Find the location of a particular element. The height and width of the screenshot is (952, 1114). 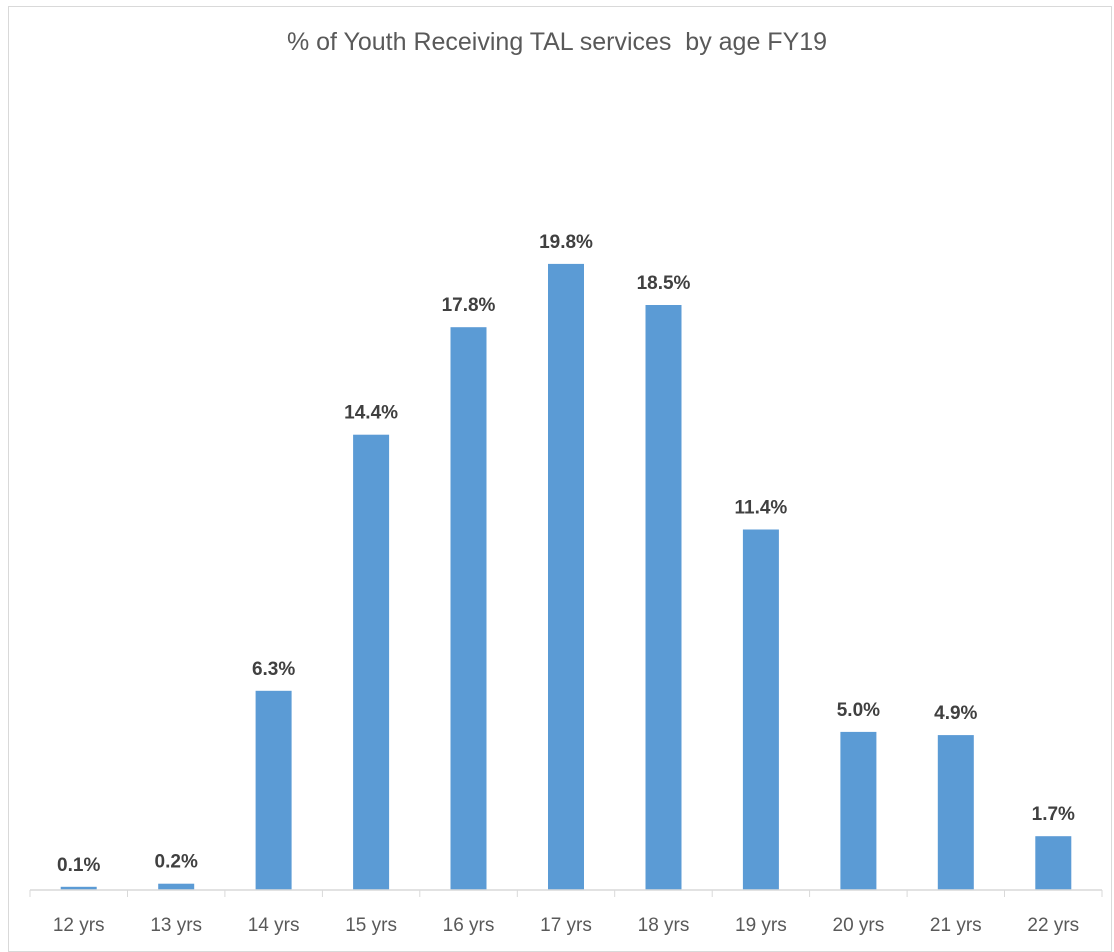

bar-14-yrs is located at coordinates (273, 790).